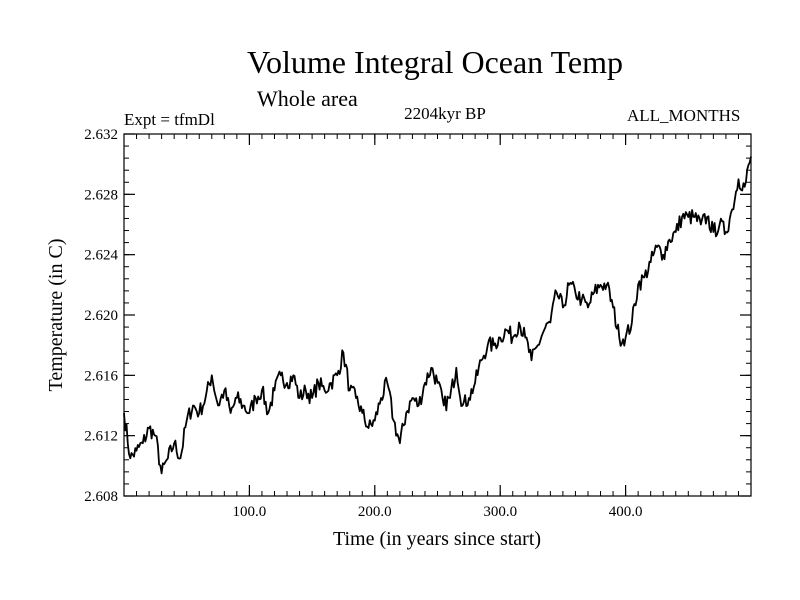 Image resolution: width=800 pixels, height=600 pixels. What do you see at coordinates (169, 119) in the screenshot?
I see `experiment-label: Expt = tfmDl` at bounding box center [169, 119].